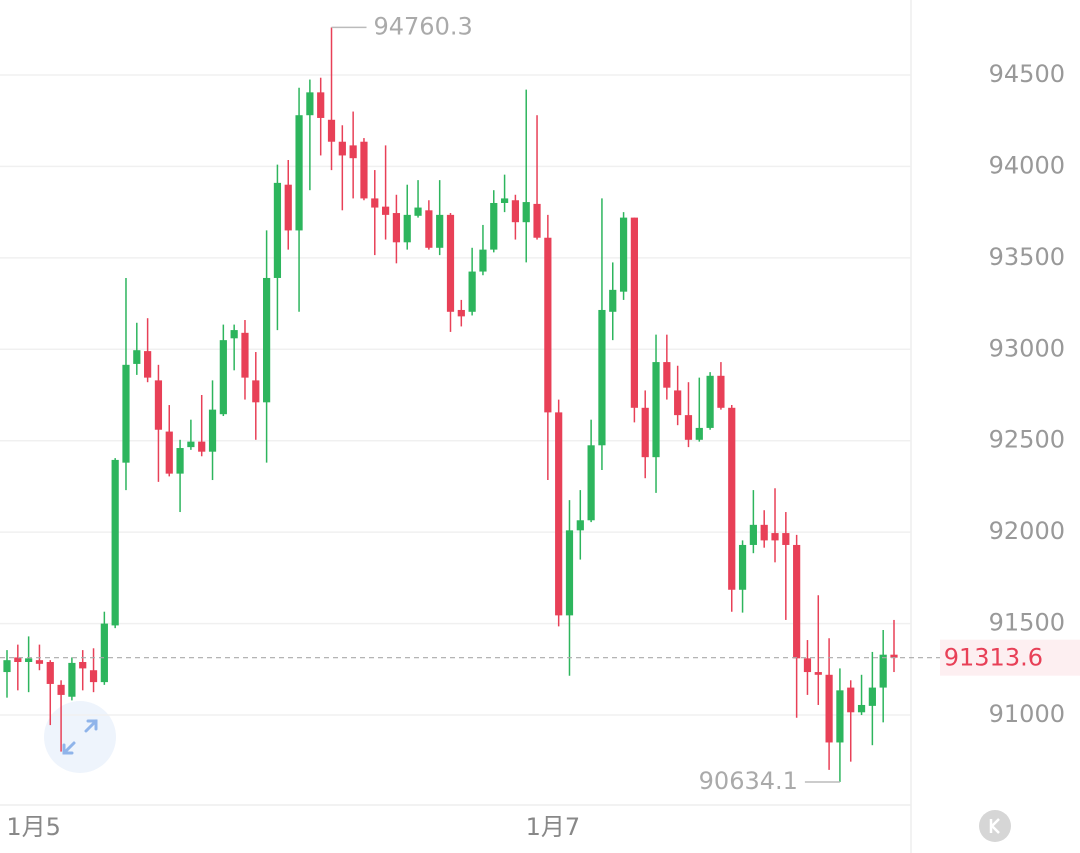 The width and height of the screenshot is (1080, 853). I want to click on y-tick-label: 91000, so click(1027, 714).